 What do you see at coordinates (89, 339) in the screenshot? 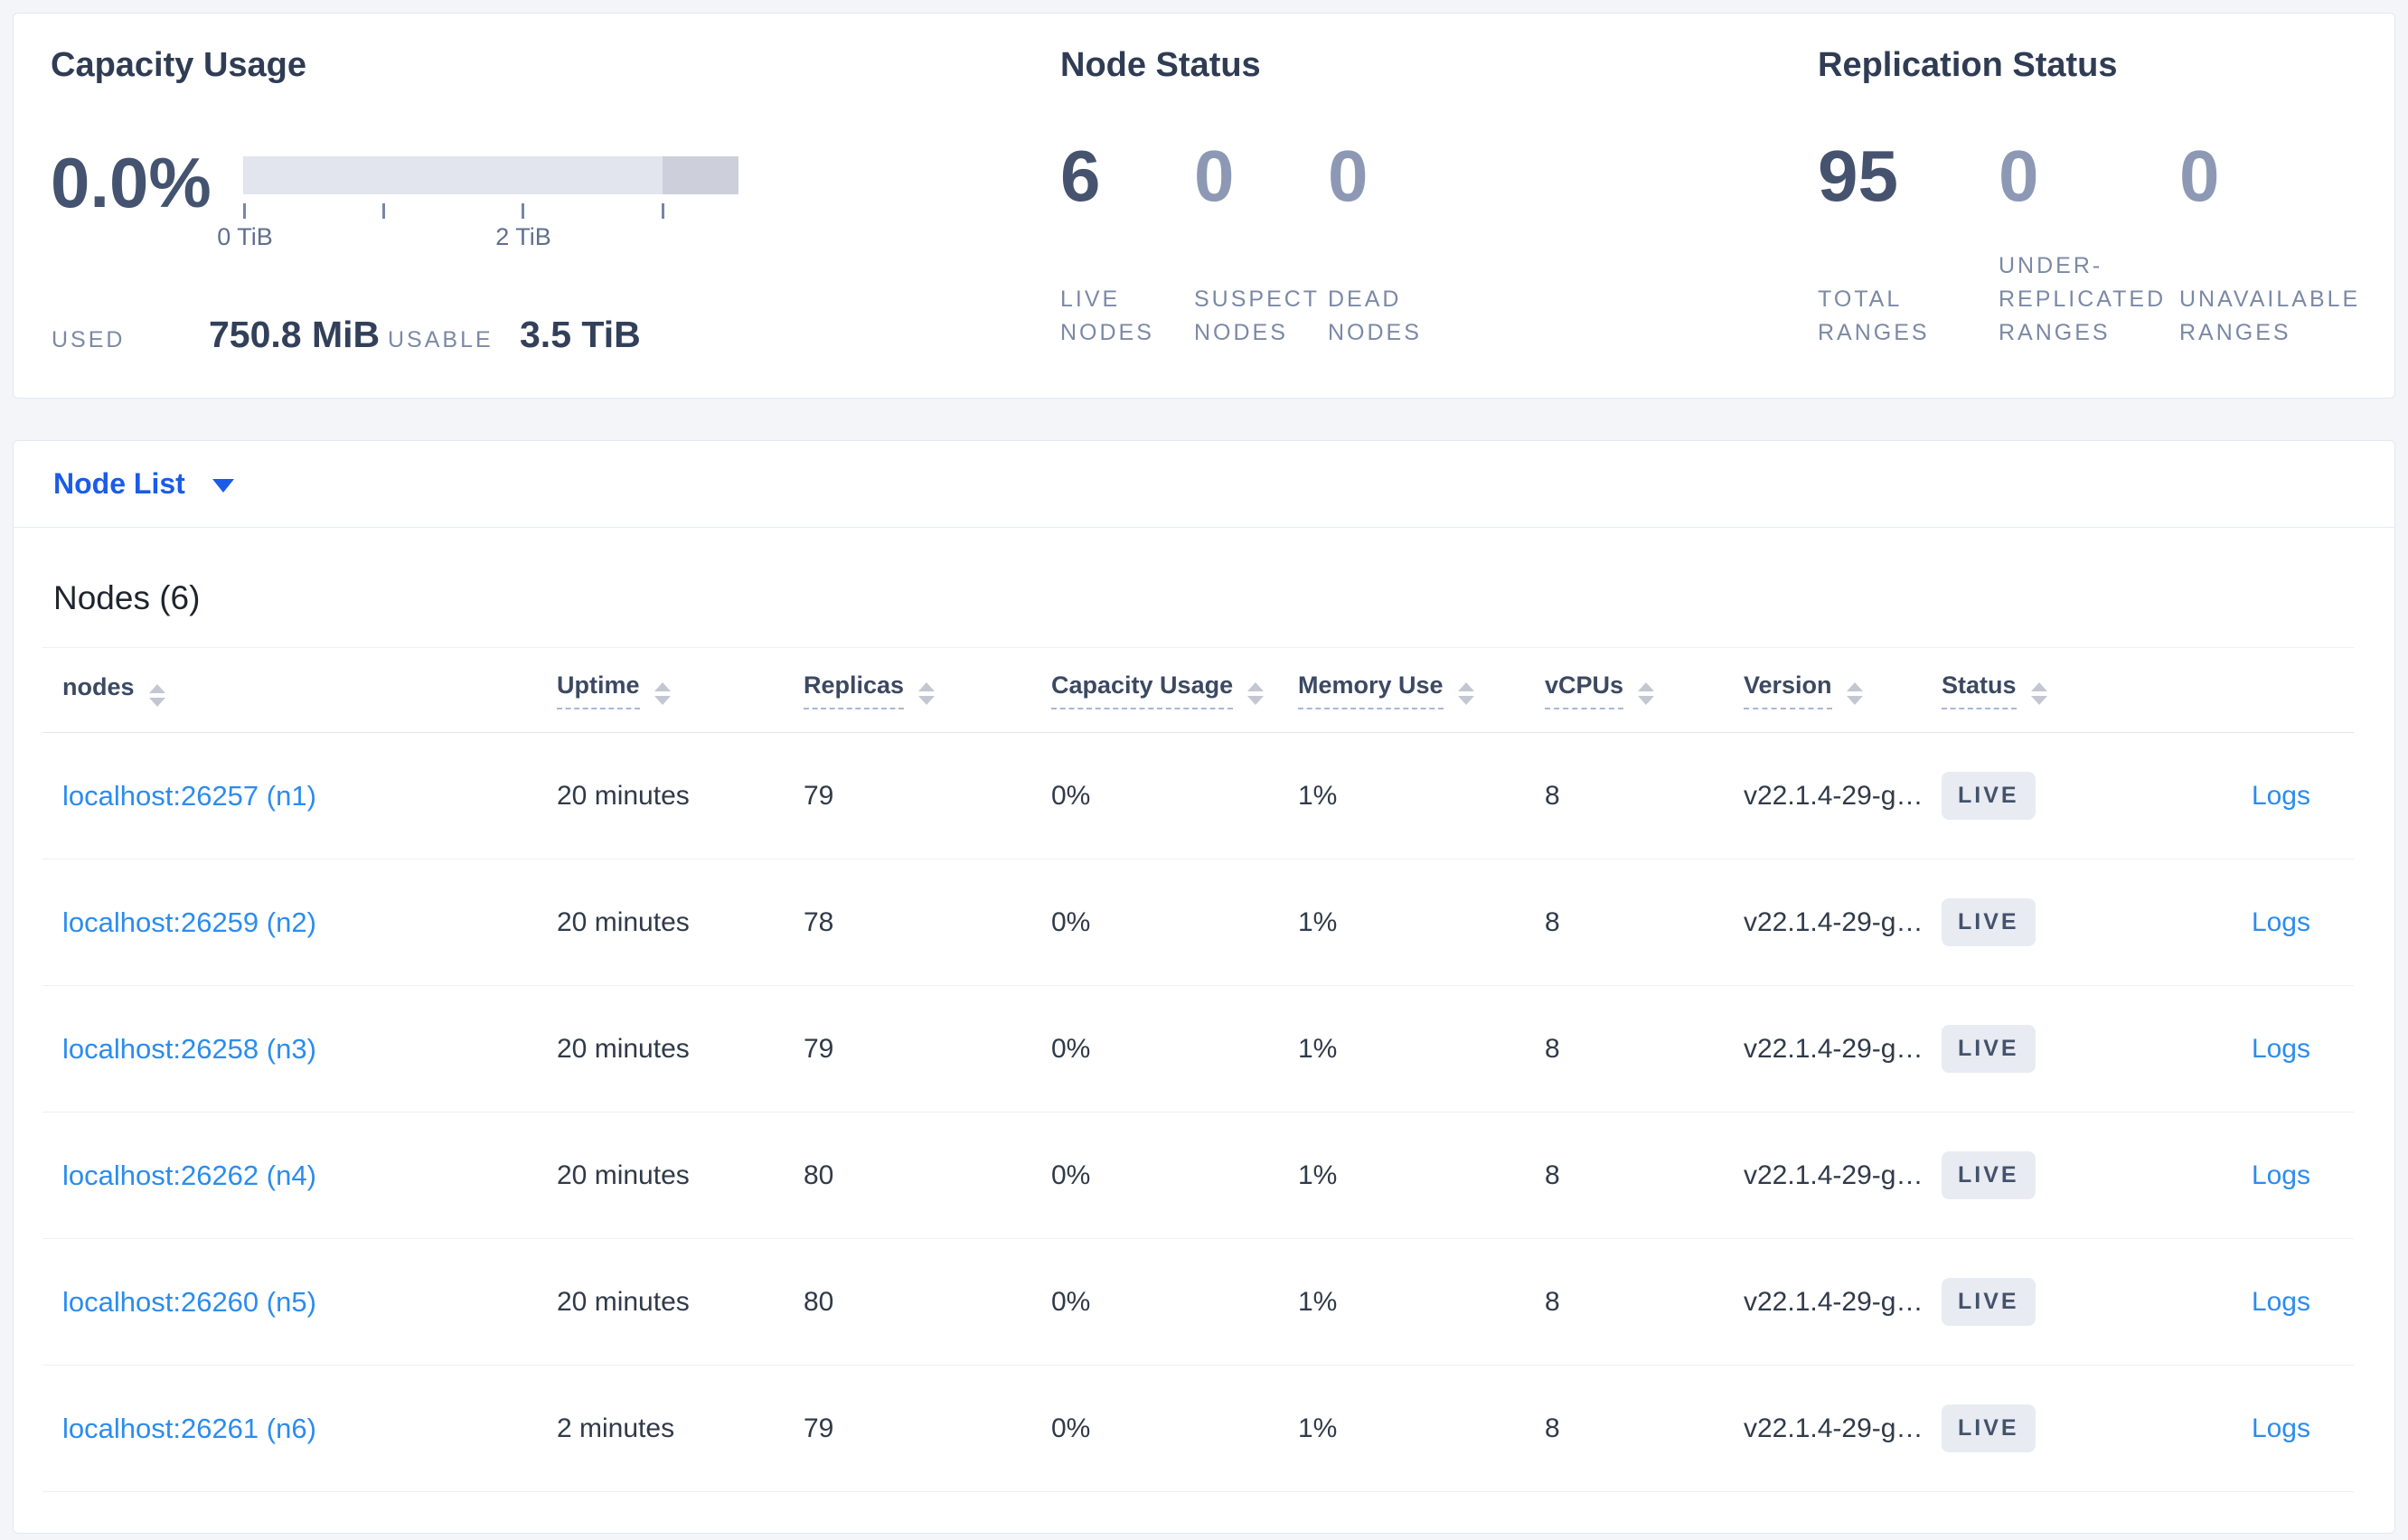
I see `used-label: USED` at bounding box center [89, 339].